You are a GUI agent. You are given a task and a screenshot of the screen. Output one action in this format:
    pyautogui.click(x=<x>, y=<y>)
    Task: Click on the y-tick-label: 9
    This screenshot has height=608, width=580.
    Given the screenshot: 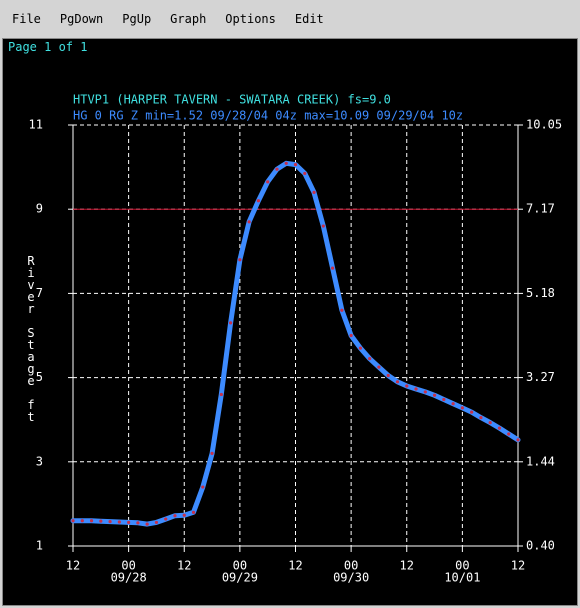 What is the action you would take?
    pyautogui.click(x=39, y=209)
    